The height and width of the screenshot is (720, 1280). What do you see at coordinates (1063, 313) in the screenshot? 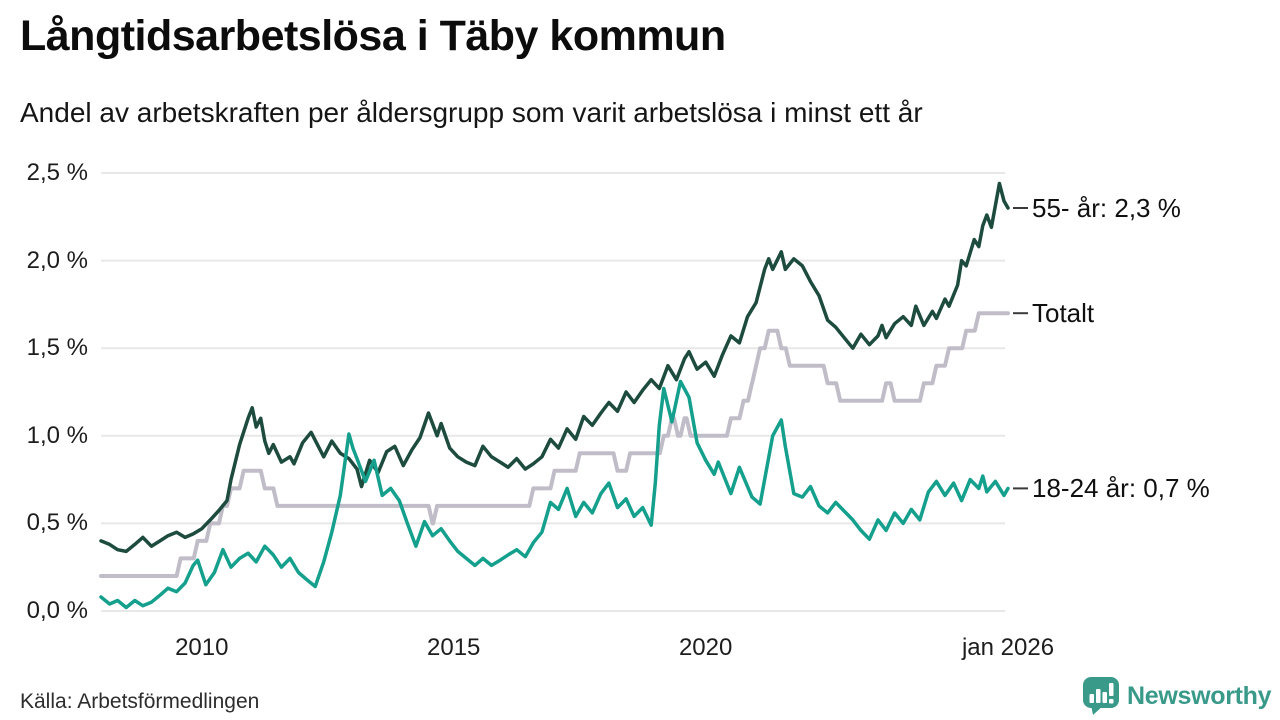
I see `series-end-label-totalt: Totalt` at bounding box center [1063, 313].